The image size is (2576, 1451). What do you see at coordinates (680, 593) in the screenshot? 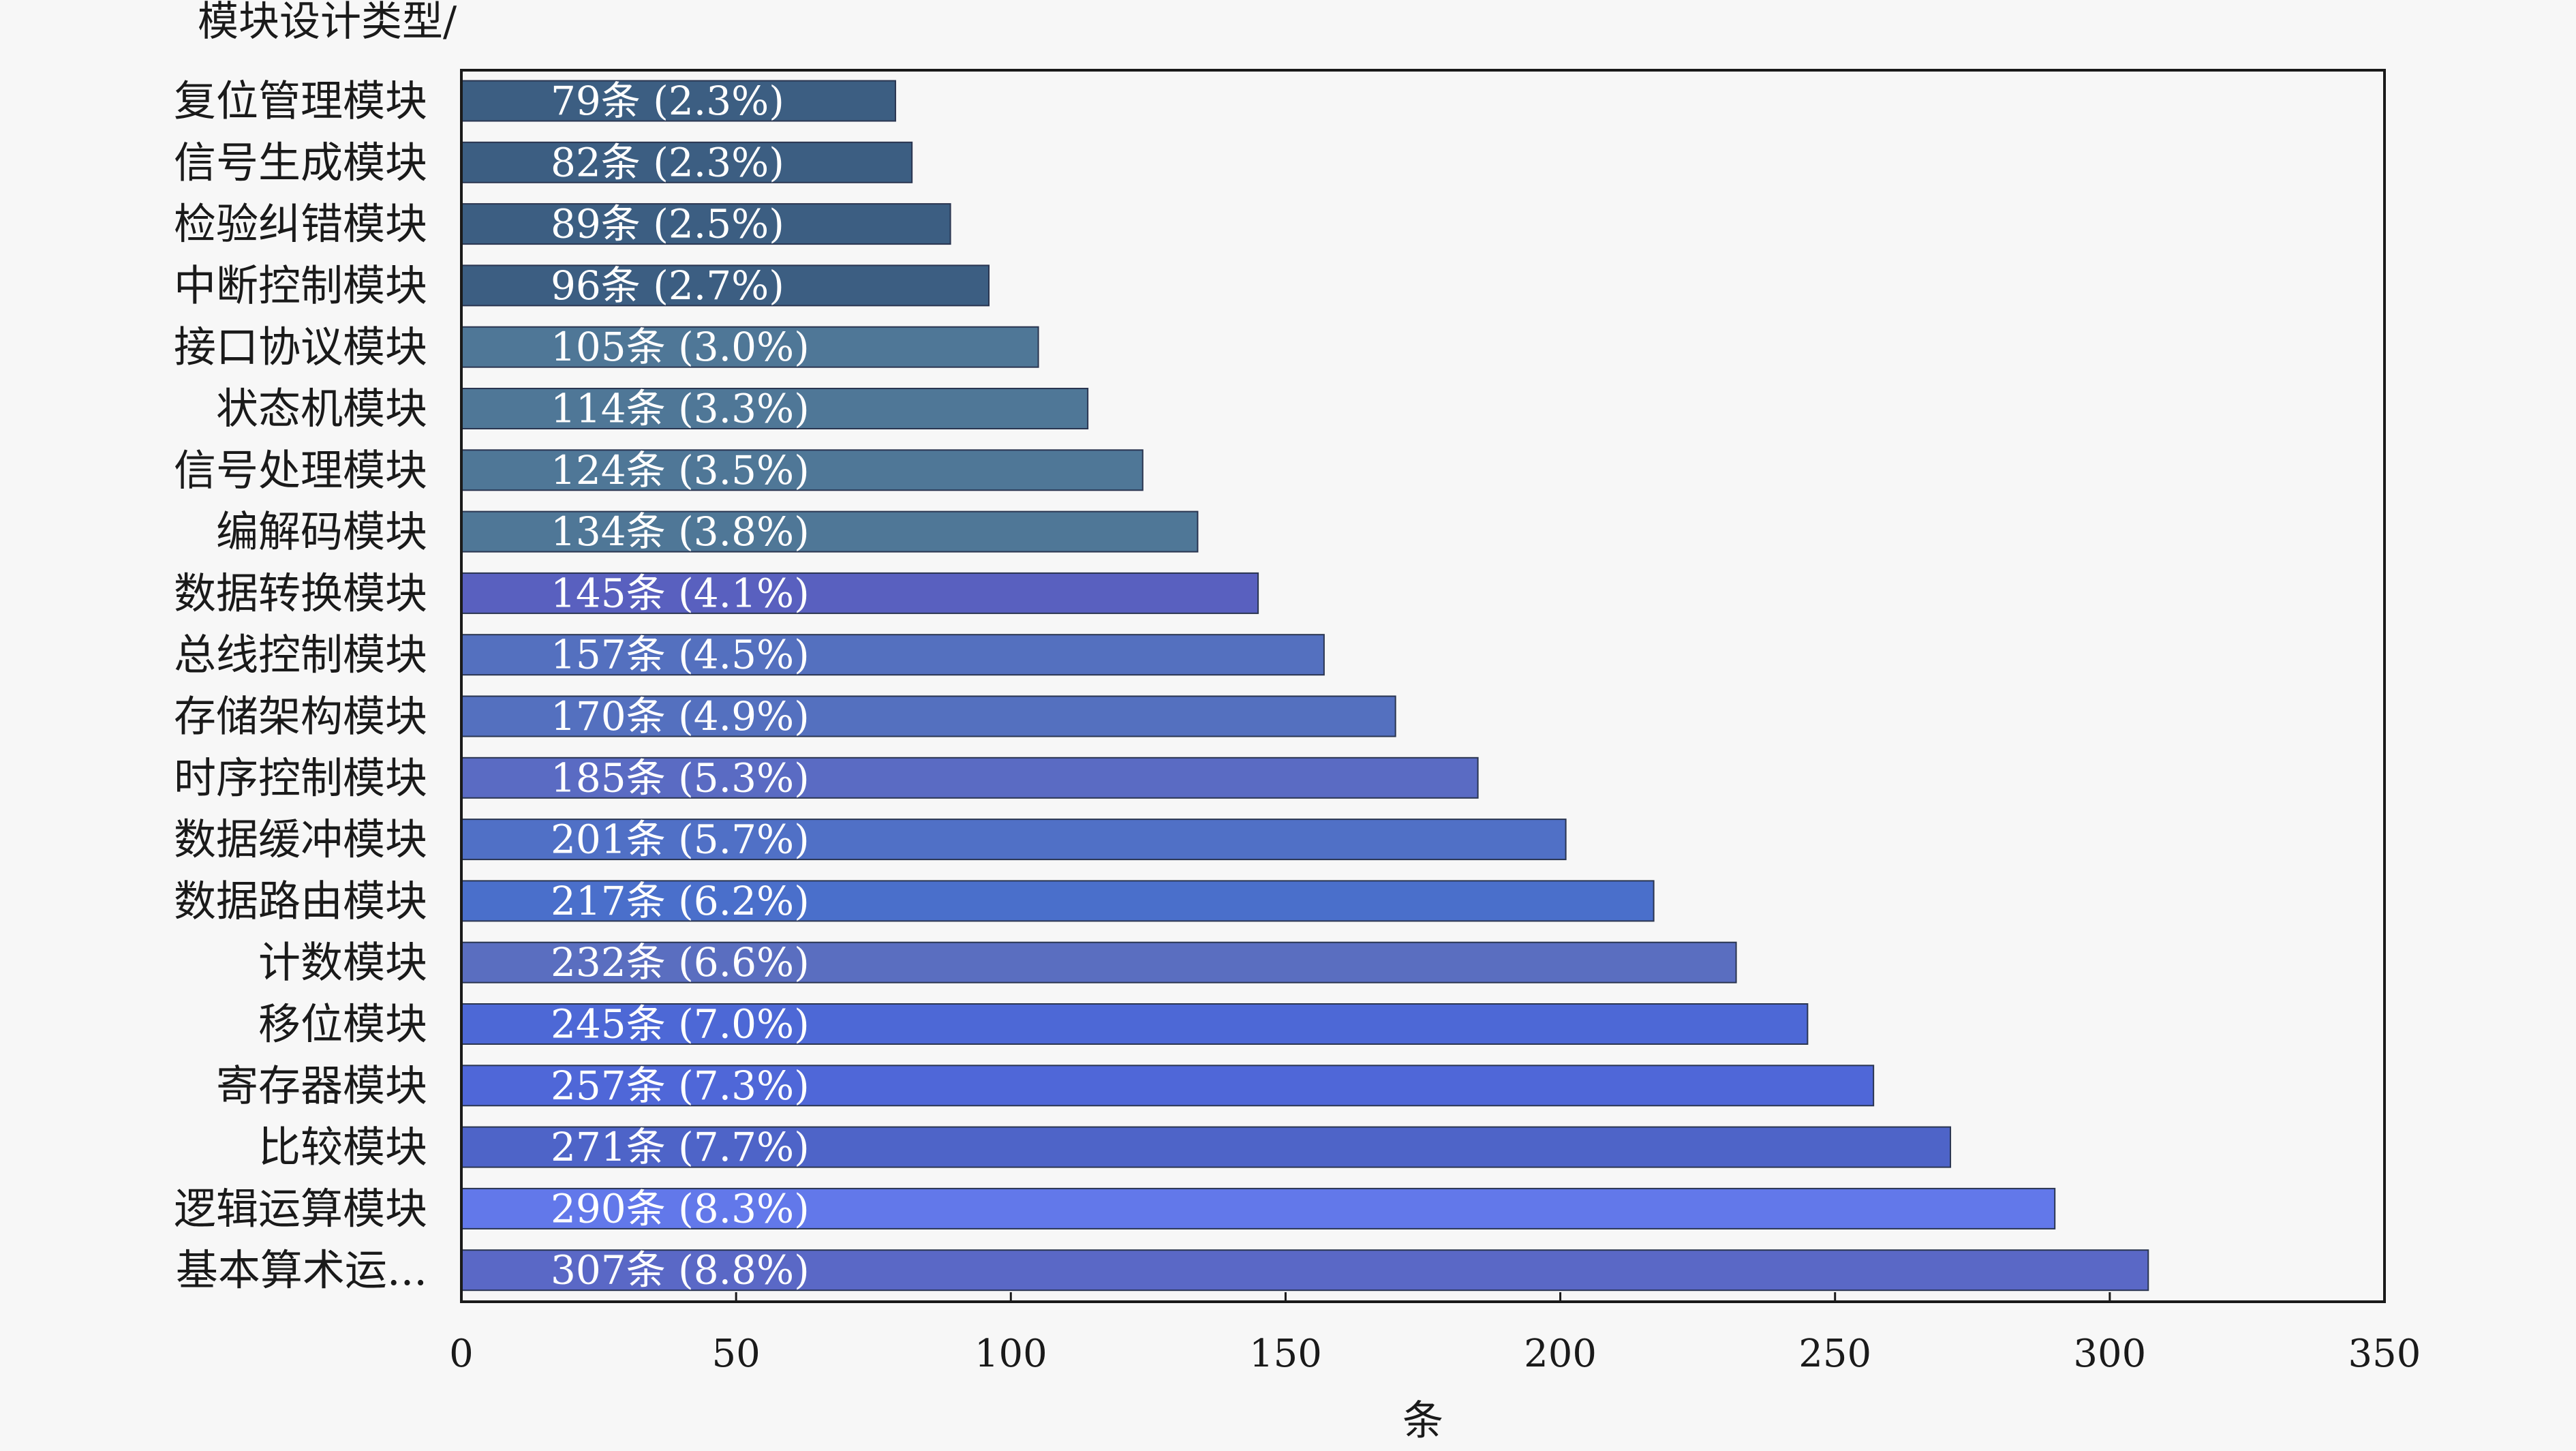
I see `bar-value-label: 145条 (4.1%)` at bounding box center [680, 593].